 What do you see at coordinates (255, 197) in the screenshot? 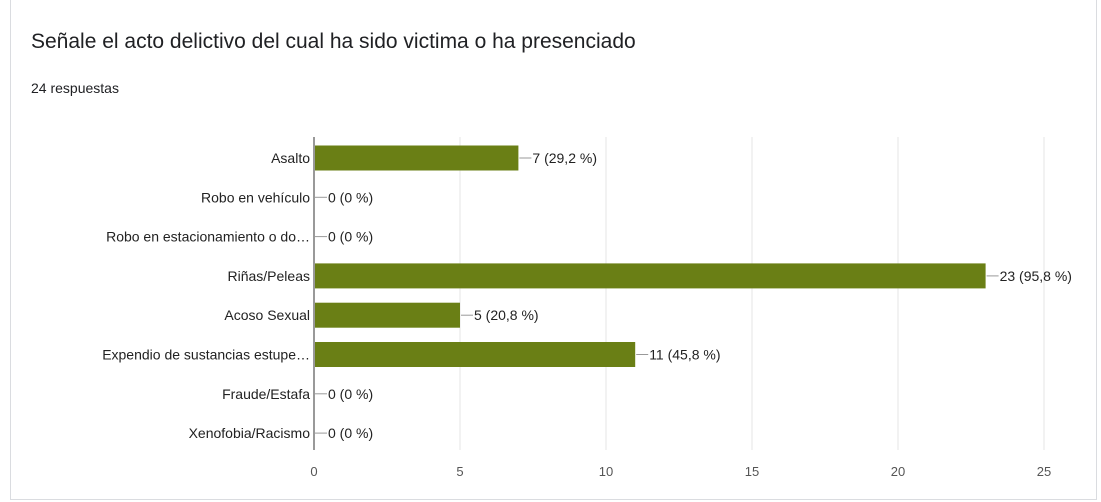
I see `category-label: Robo en vehículo` at bounding box center [255, 197].